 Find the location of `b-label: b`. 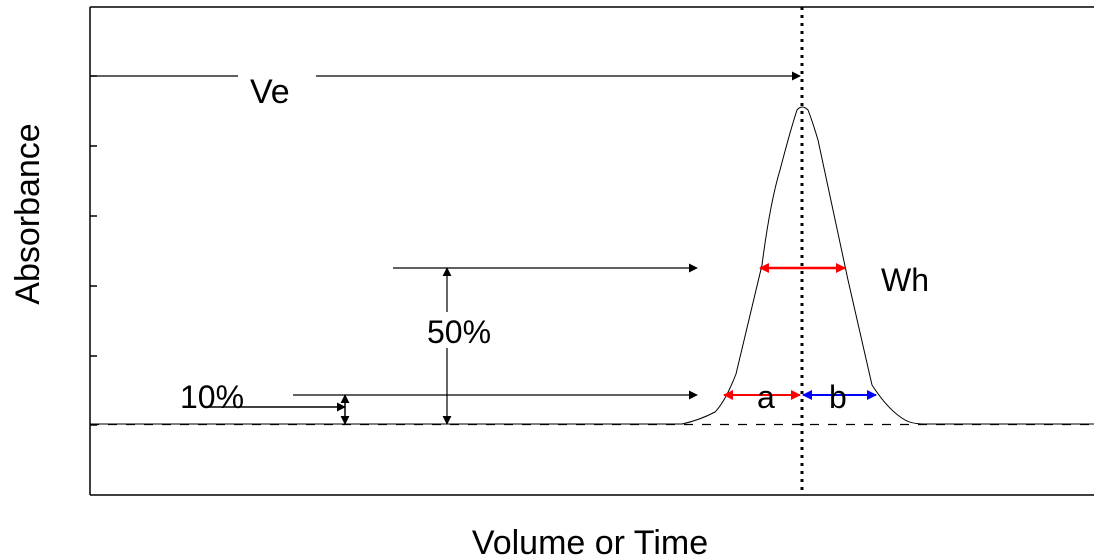

b-label: b is located at coordinates (838, 397).